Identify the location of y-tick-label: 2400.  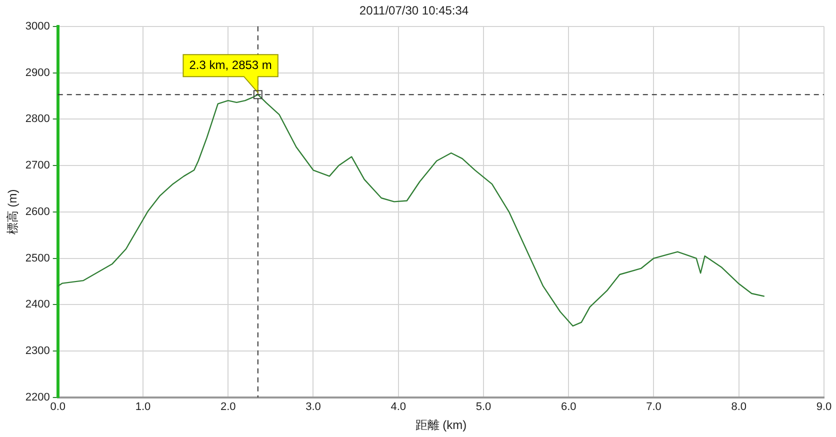
(37, 304).